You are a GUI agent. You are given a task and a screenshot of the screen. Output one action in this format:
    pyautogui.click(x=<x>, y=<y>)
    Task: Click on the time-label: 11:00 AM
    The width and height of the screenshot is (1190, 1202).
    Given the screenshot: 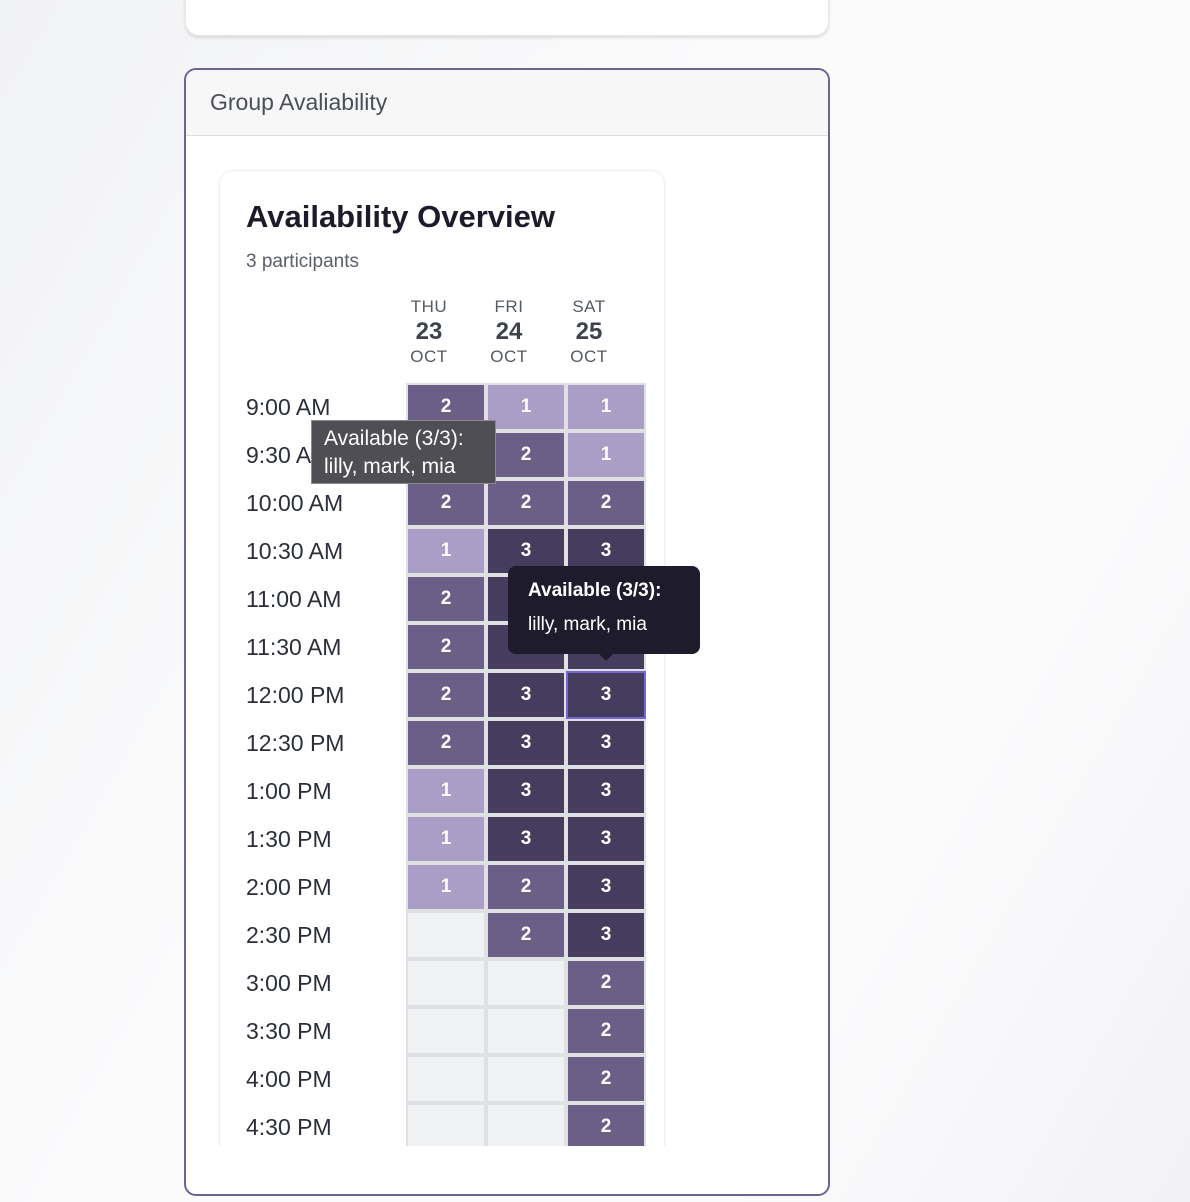 What is the action you would take?
    pyautogui.click(x=294, y=599)
    